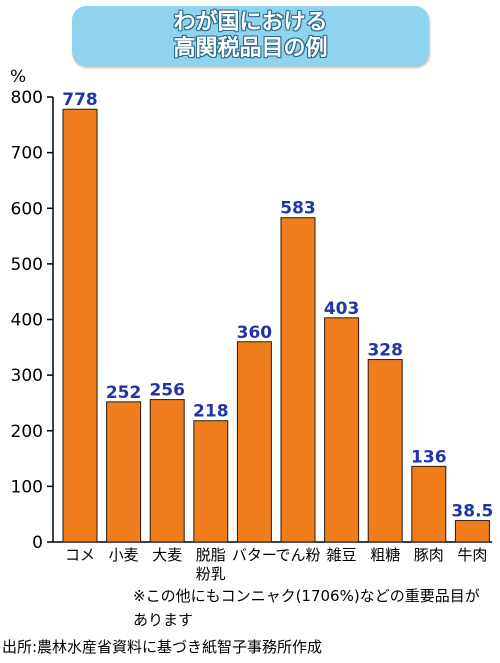 This screenshot has height=663, width=500. What do you see at coordinates (80, 555) in the screenshot?
I see `x-category-label: コメ` at bounding box center [80, 555].